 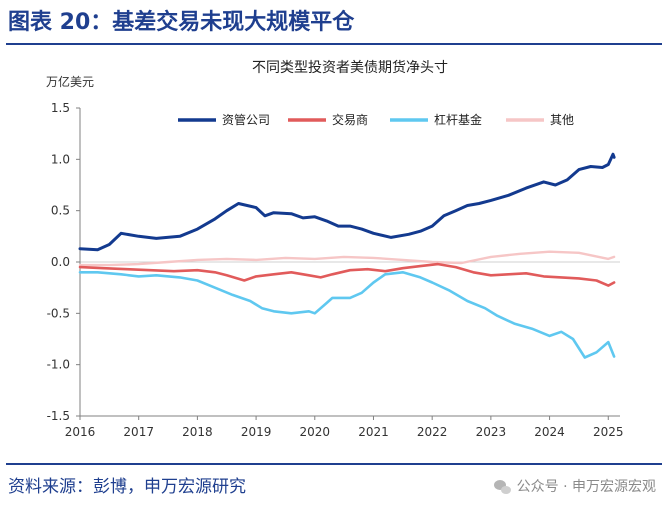 What do you see at coordinates (432, 432) in the screenshot?
I see `x-tick-label: 2022` at bounding box center [432, 432].